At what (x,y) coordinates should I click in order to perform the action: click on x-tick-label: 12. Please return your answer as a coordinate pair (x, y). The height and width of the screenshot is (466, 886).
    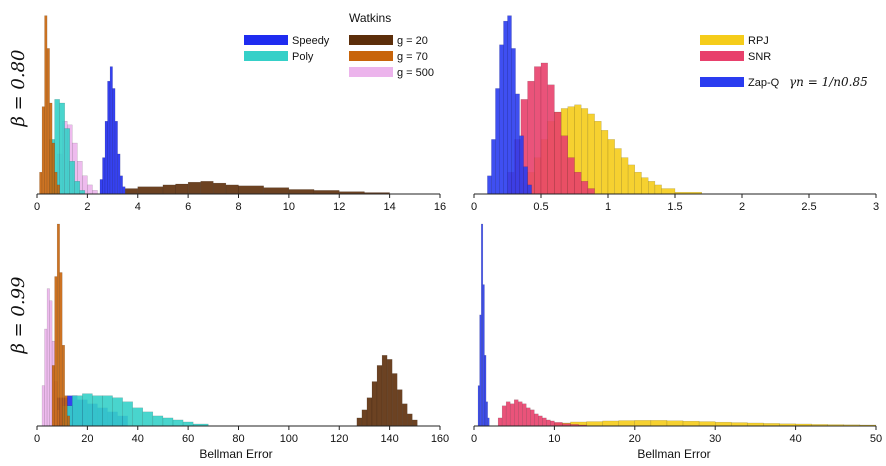
    Looking at the image, I should click on (339, 207).